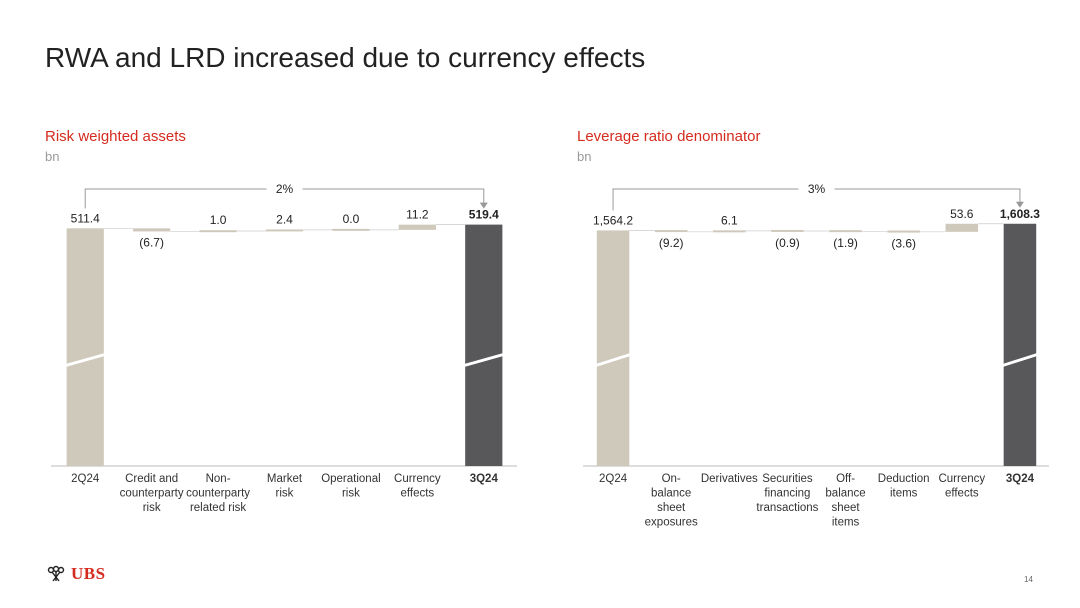 The image size is (1080, 608). I want to click on rwa-category-line-0-0: 2Q24, so click(85, 479).